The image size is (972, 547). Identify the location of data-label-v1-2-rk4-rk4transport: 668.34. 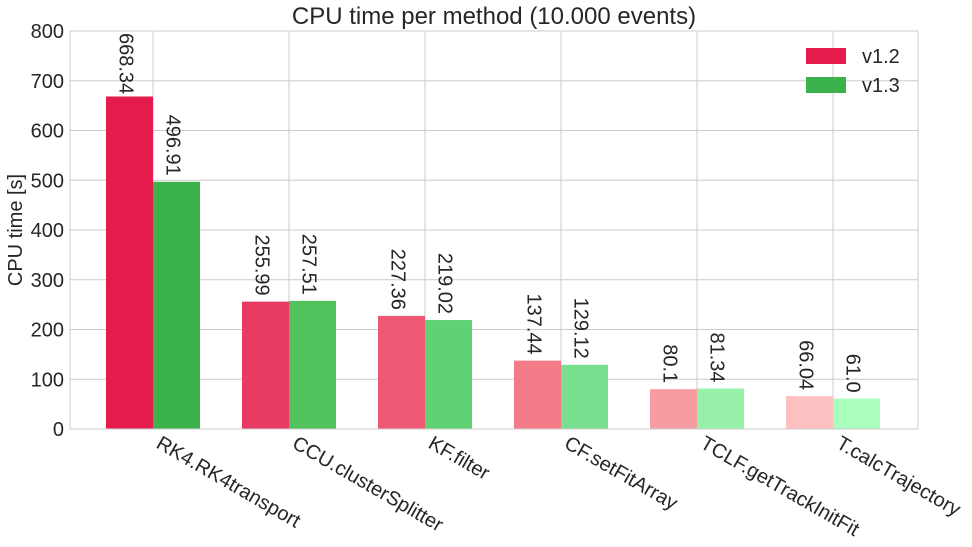
(126, 63).